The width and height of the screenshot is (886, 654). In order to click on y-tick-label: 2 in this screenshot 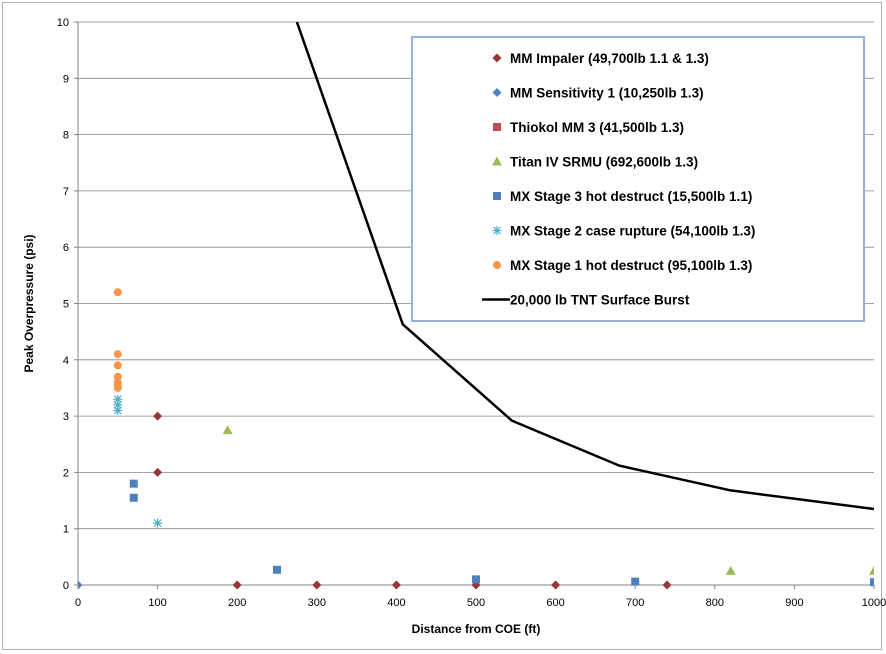, I will do `click(66, 473)`.